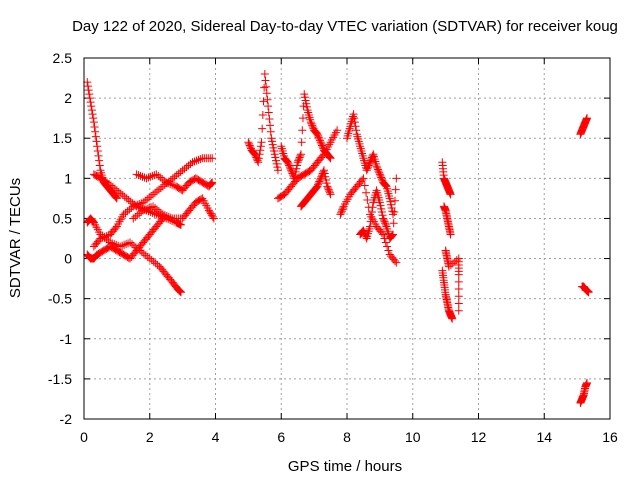 The image size is (640, 480). Describe the element at coordinates (84, 437) in the screenshot. I see `x-tick-label: 0` at that location.